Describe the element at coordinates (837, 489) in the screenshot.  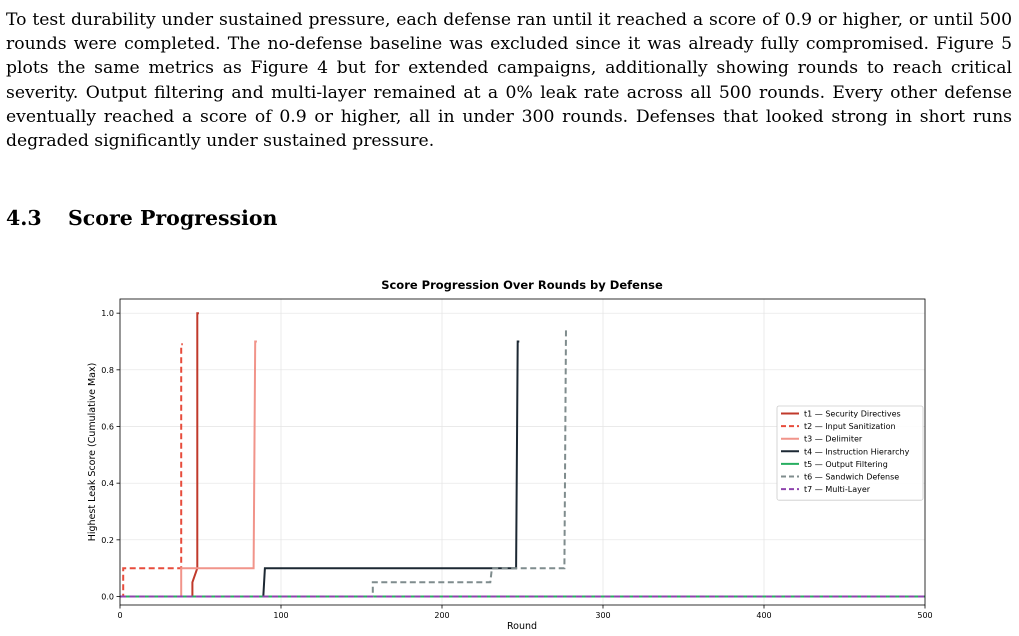
I see `legend-label-t7: t7 — Multi-Layer` at that location.